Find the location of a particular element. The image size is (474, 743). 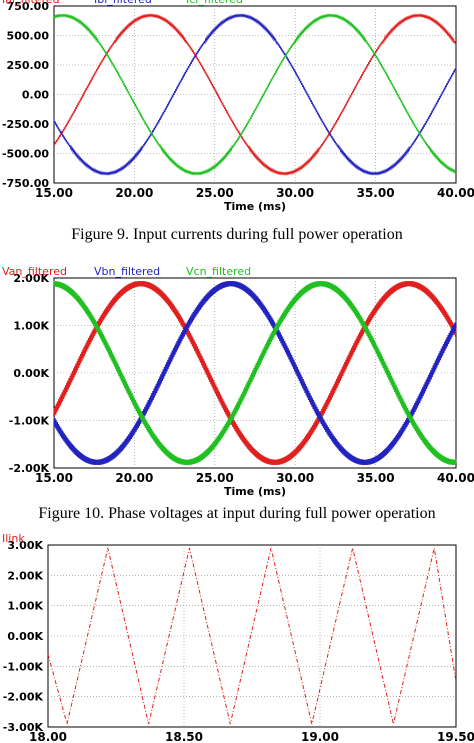

y-tick-label: -250.00 is located at coordinates (25, 124).